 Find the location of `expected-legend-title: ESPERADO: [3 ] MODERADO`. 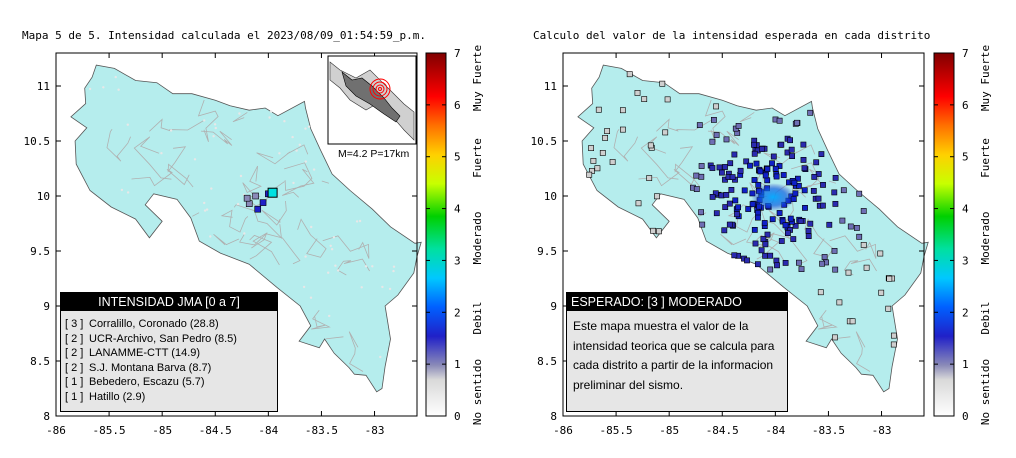

expected-legend-title: ESPERADO: [3 ] MODERADO is located at coordinates (677, 302).